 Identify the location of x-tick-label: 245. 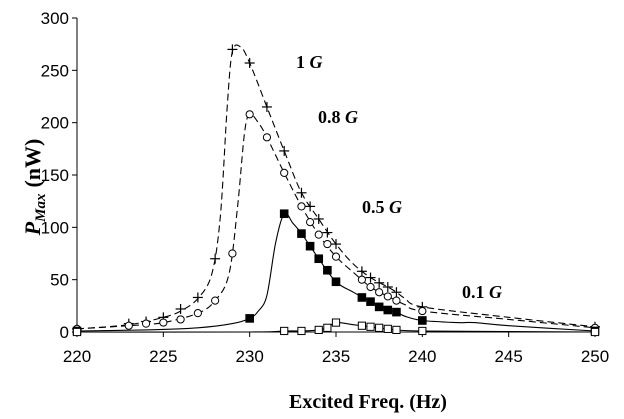
(508, 356).